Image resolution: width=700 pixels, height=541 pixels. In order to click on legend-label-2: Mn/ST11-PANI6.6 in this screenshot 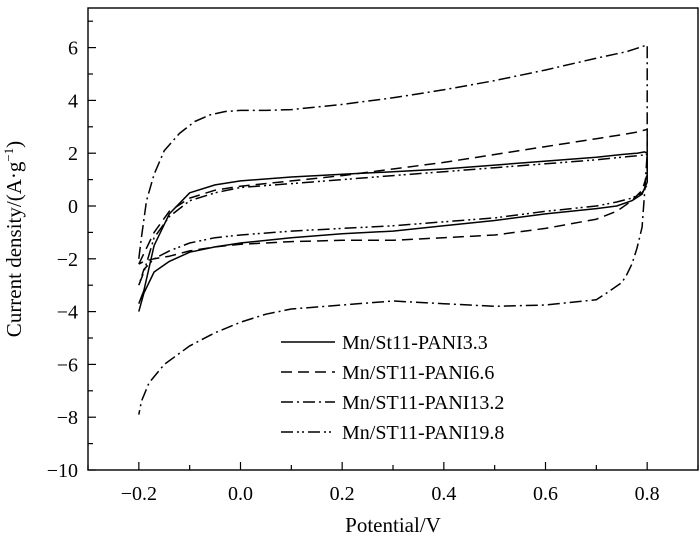, I will do `click(418, 373)`.